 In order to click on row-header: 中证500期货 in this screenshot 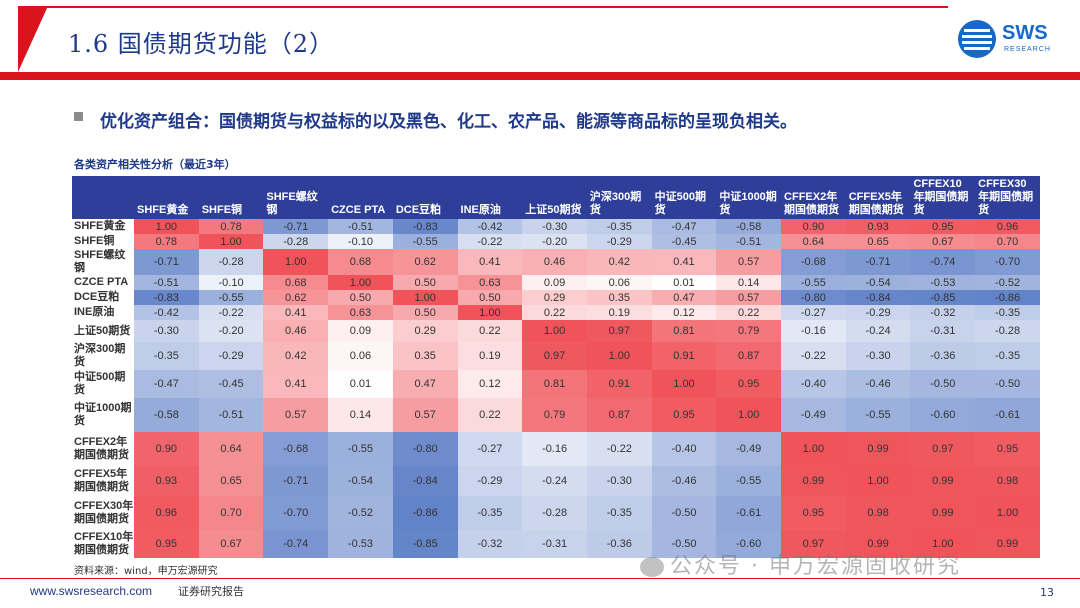, I will do `click(103, 384)`.